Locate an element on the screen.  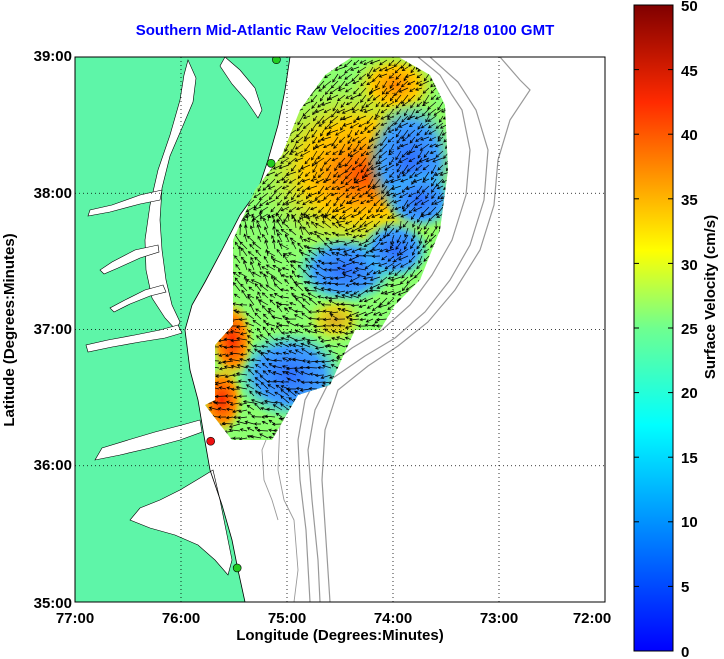
x-tick-label: 77:00 is located at coordinates (75, 618).